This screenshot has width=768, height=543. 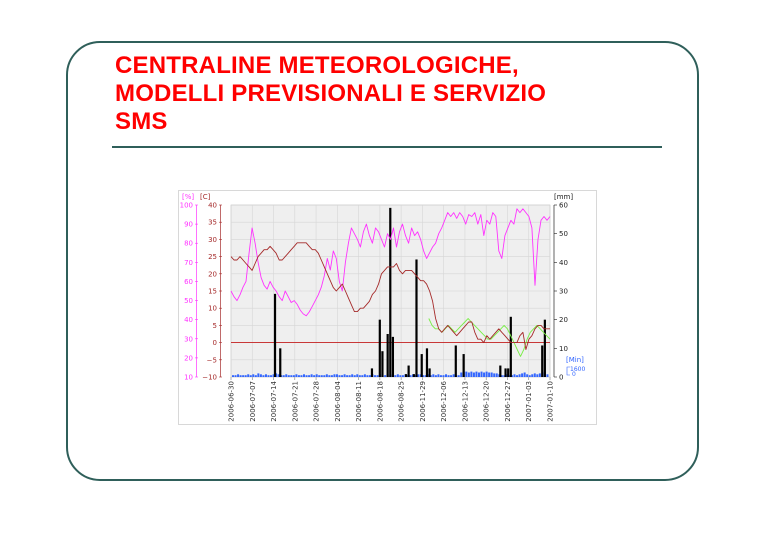 What do you see at coordinates (575, 360) in the screenshot?
I see `radiation-axis-label: [Min]` at bounding box center [575, 360].